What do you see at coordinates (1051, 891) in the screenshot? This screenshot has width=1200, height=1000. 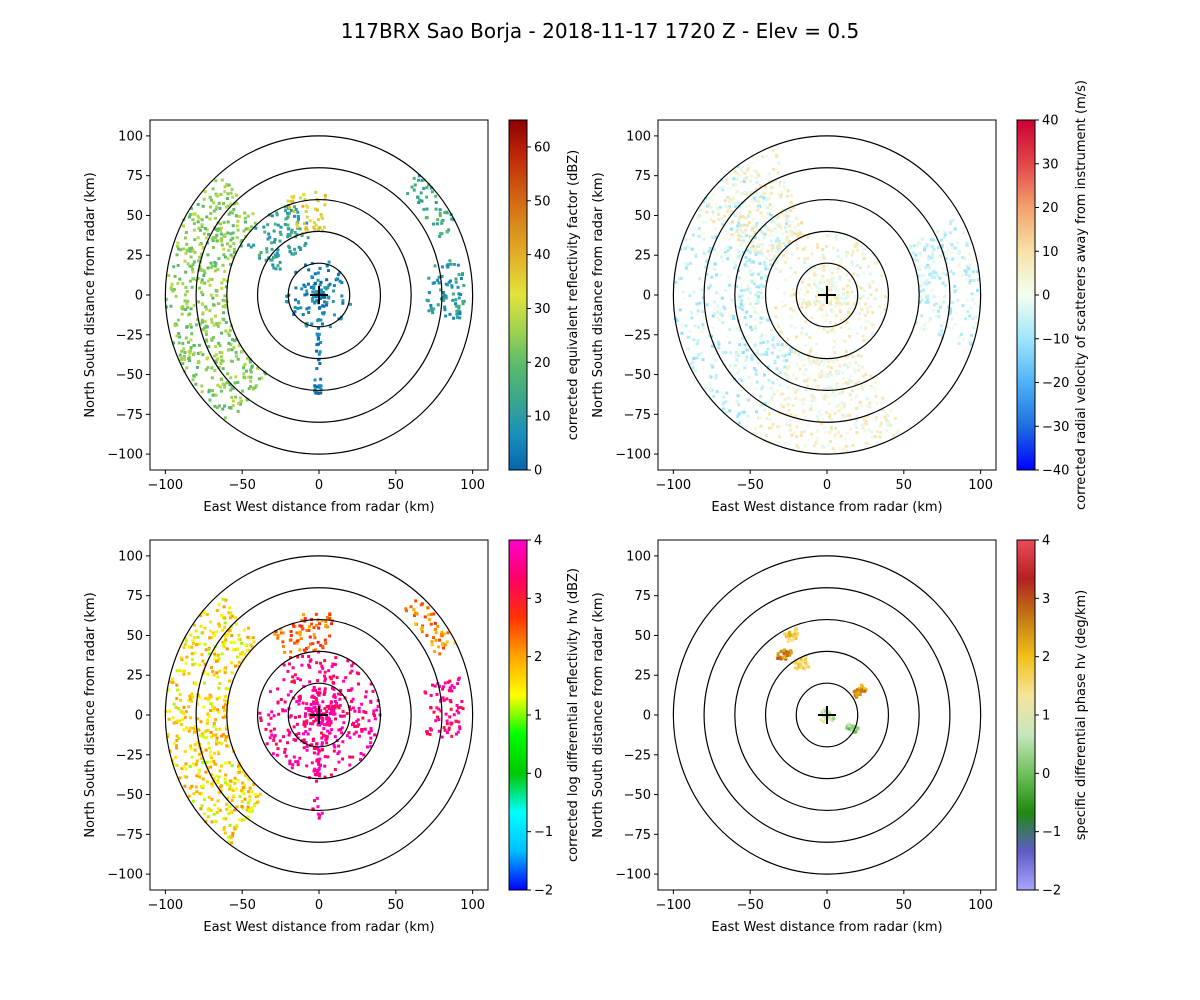 I see `colorbar-tick-label: −2` at bounding box center [1051, 891].